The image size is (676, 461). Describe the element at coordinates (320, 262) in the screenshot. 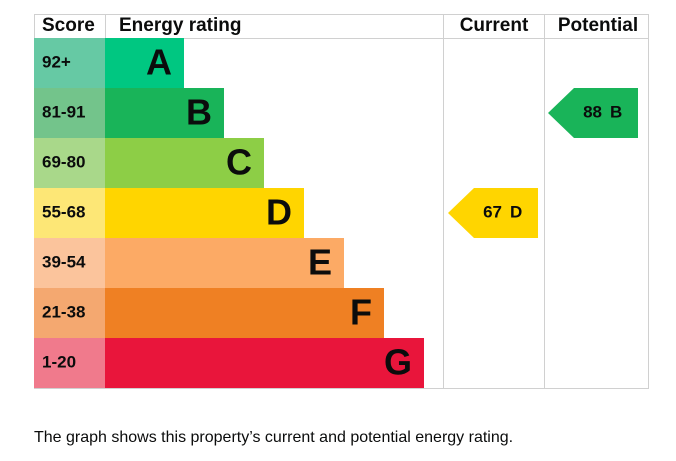

I see `rating-letter: E` at that location.